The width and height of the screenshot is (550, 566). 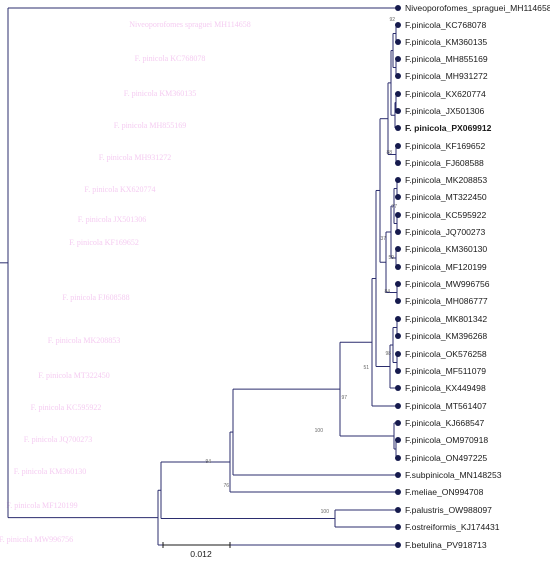 What do you see at coordinates (446, 440) in the screenshot?
I see `taxon-label: F.pinicola_OM970918` at bounding box center [446, 440].